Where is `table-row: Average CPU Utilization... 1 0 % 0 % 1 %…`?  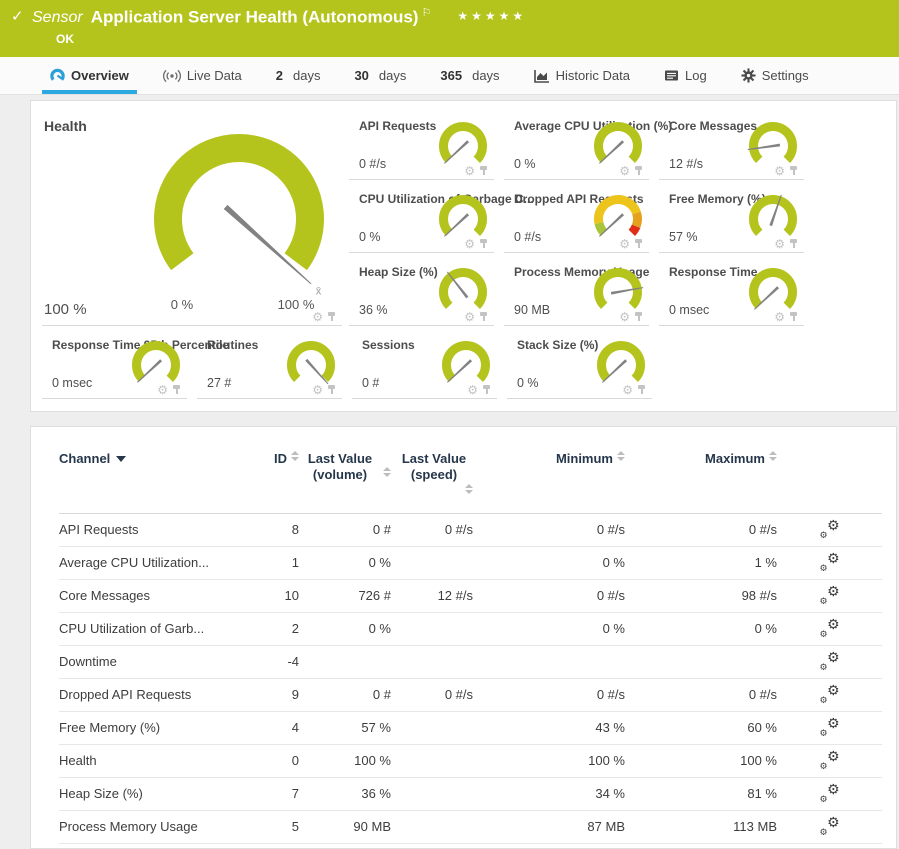 table-row: Average CPU Utilization... 1 0 % 0 % 1 %… is located at coordinates (470, 563).